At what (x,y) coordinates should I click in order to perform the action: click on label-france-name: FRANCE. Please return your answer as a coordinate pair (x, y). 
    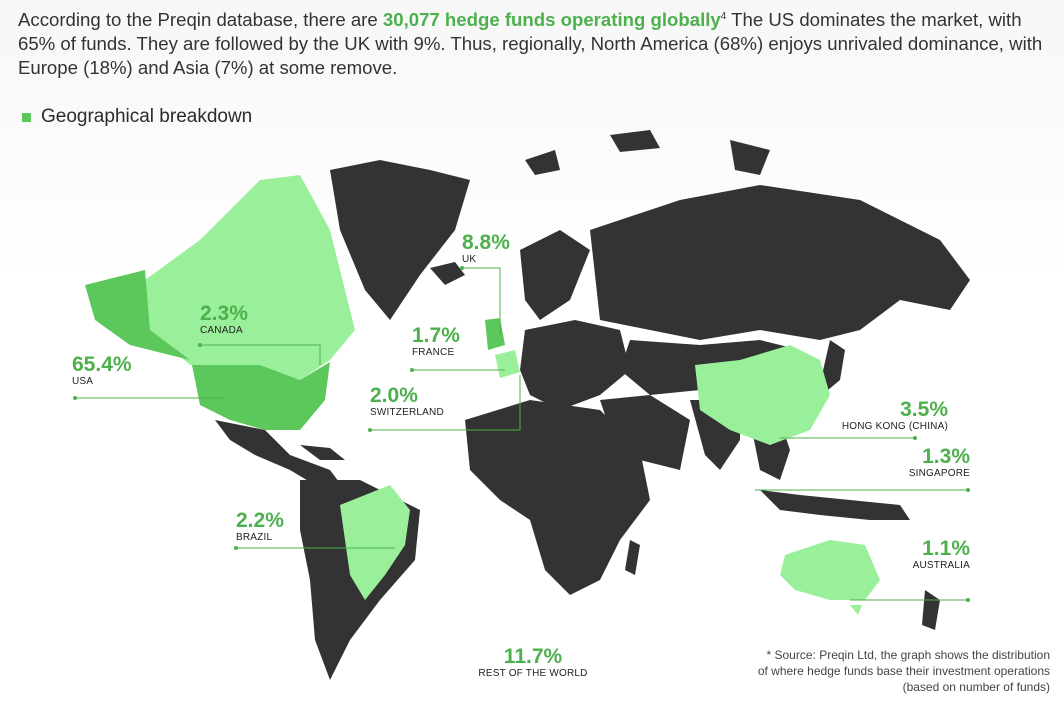
    Looking at the image, I should click on (433, 352).